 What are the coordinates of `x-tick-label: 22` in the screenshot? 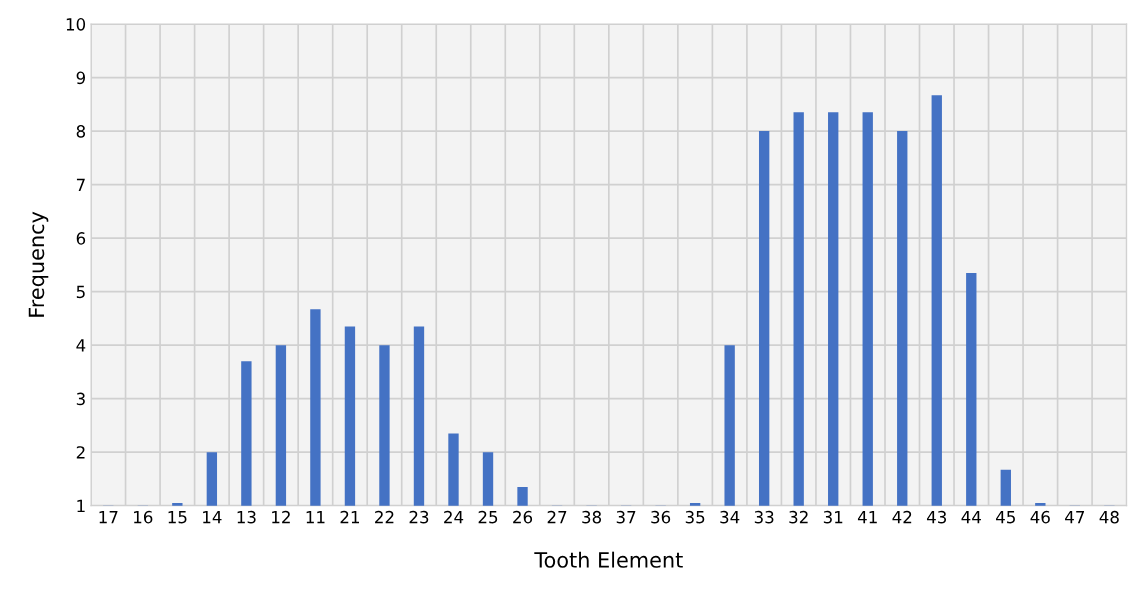 It's located at (384, 517).